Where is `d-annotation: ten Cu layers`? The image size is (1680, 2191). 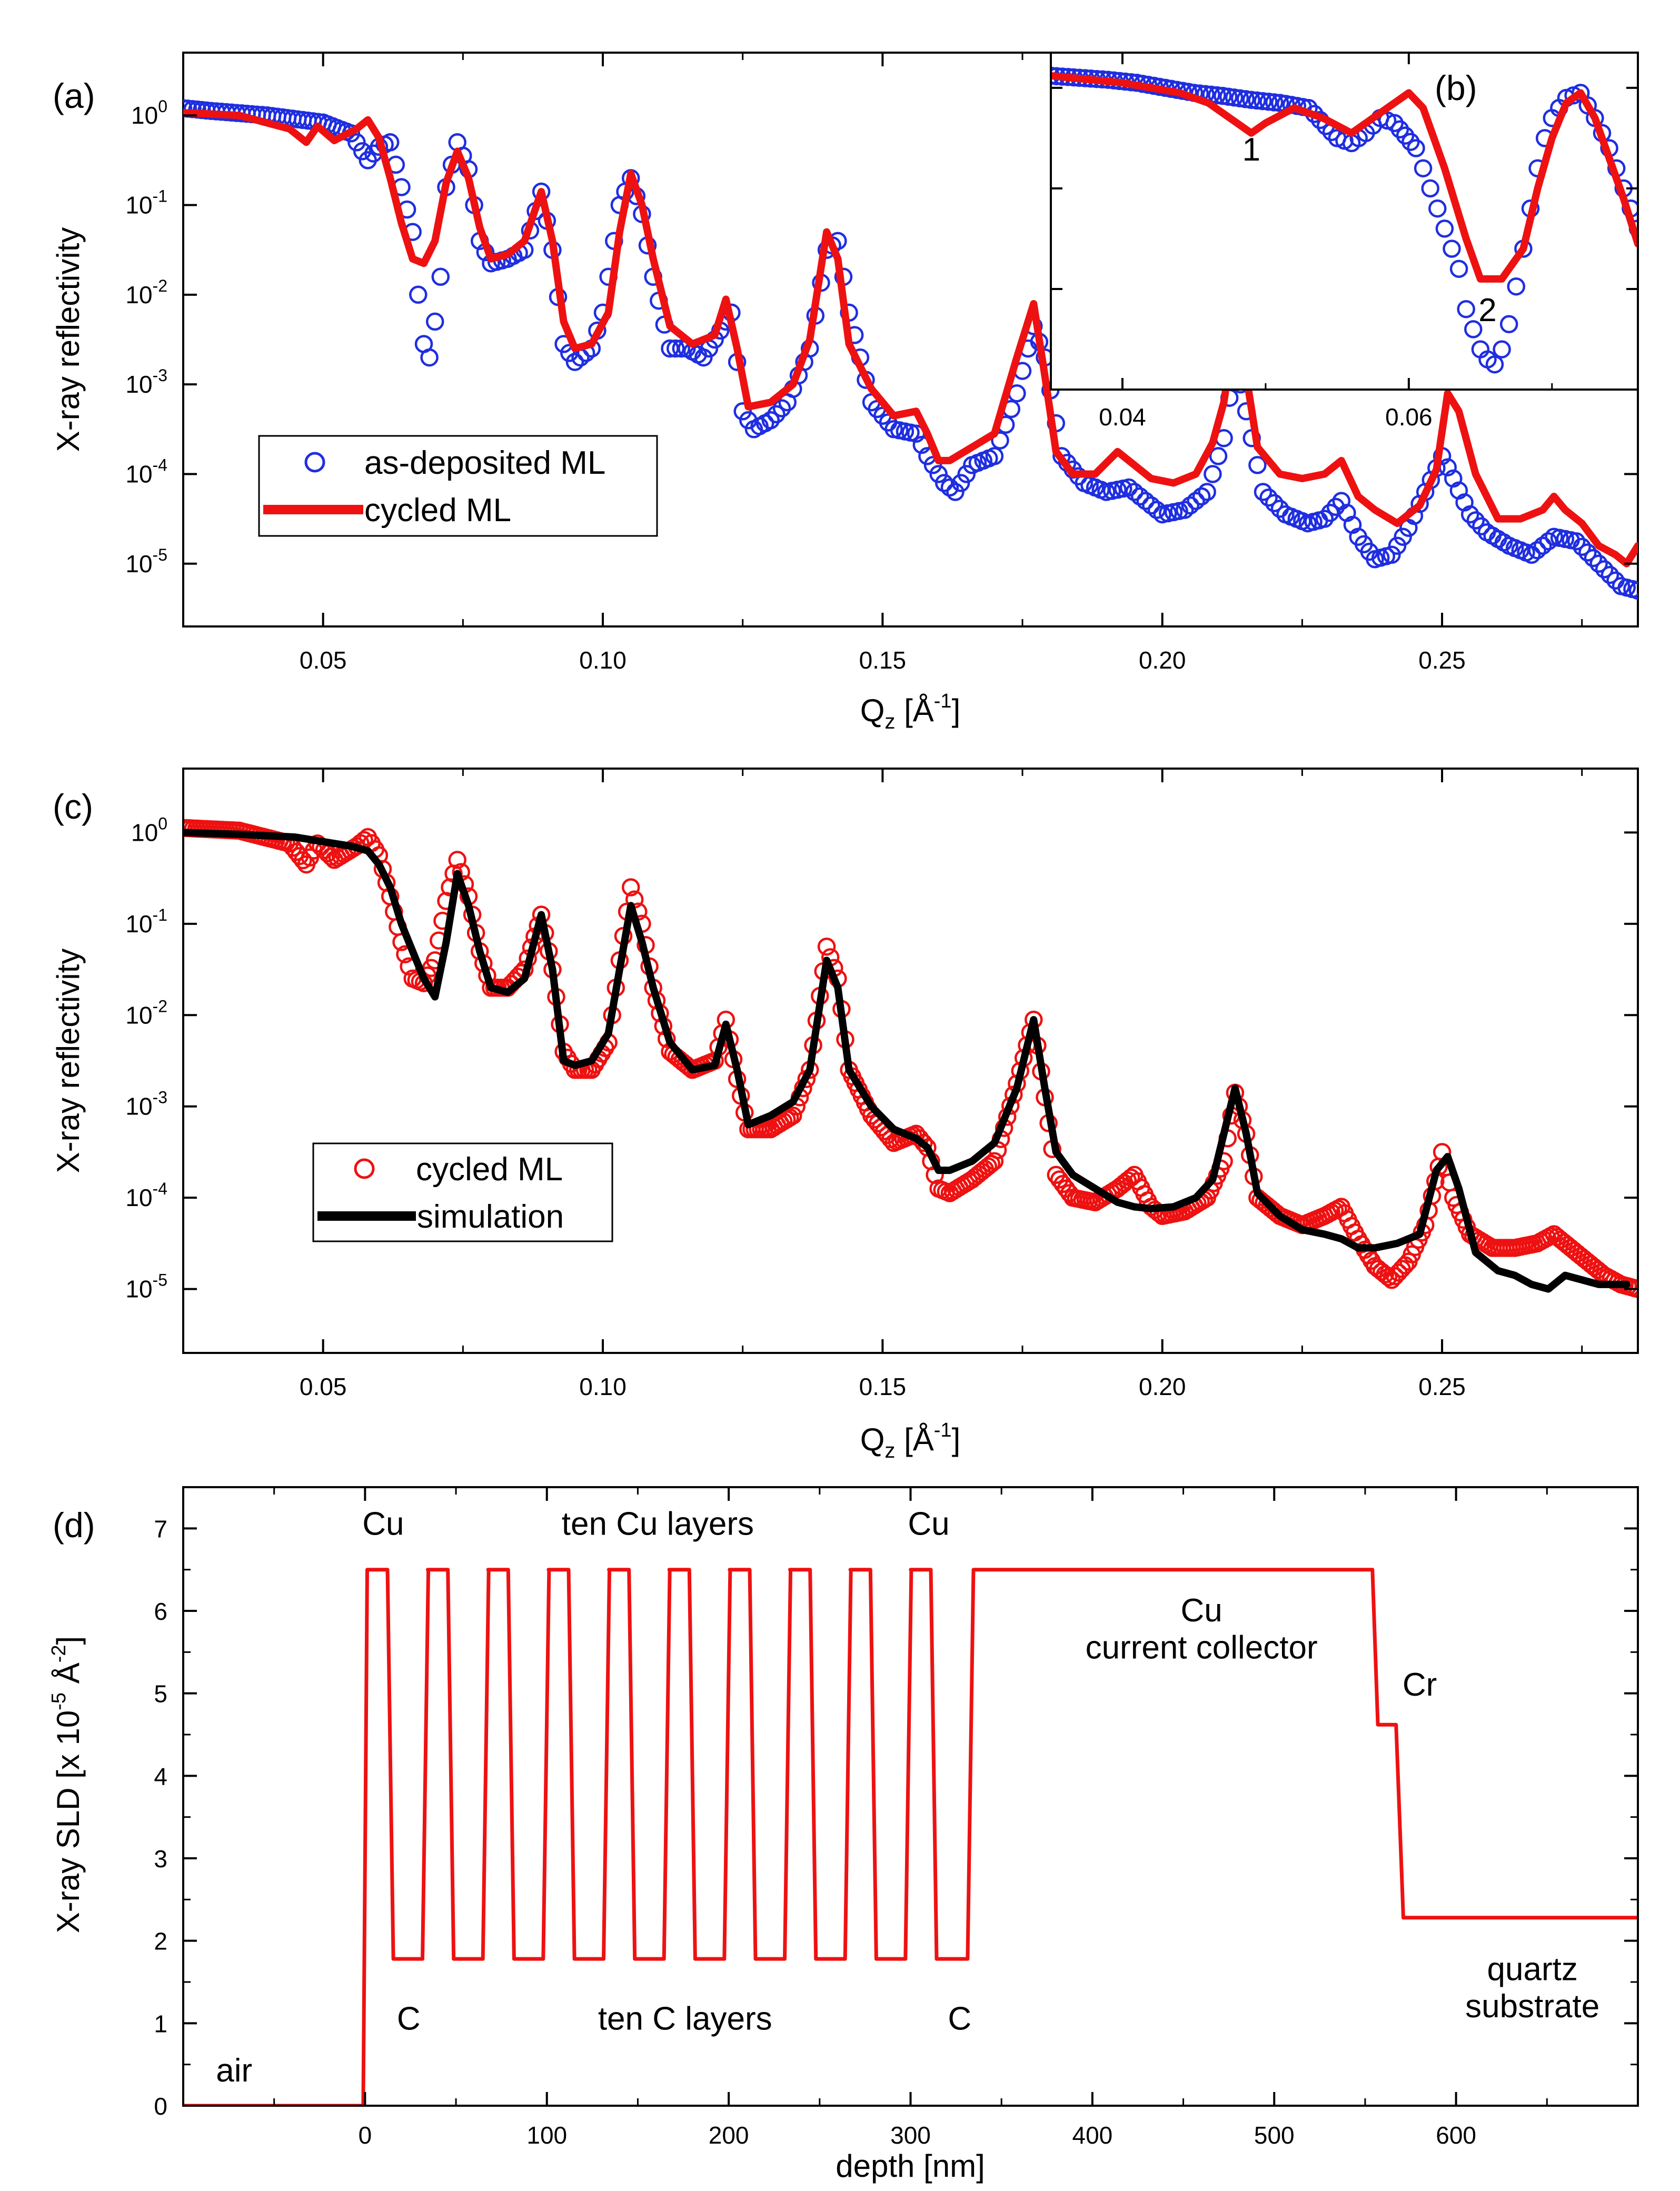
d-annotation: ten Cu layers is located at coordinates (658, 1524).